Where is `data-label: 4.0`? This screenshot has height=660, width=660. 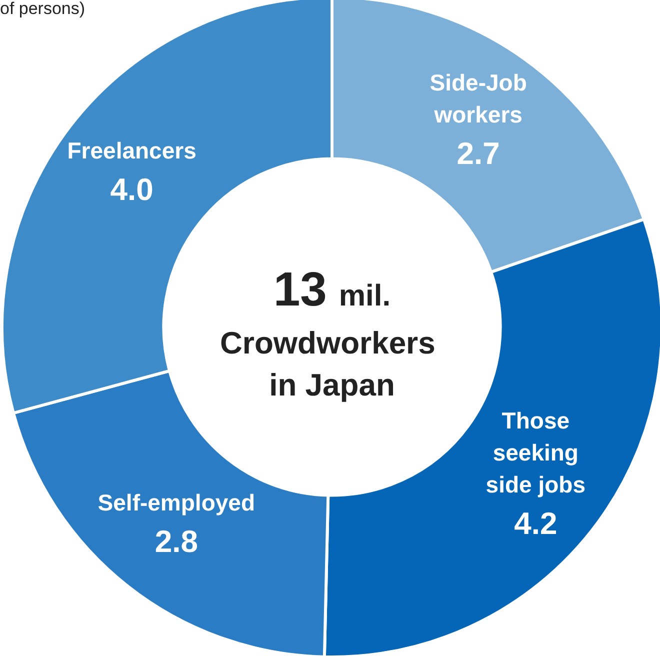 data-label: 4.0 is located at coordinates (132, 190).